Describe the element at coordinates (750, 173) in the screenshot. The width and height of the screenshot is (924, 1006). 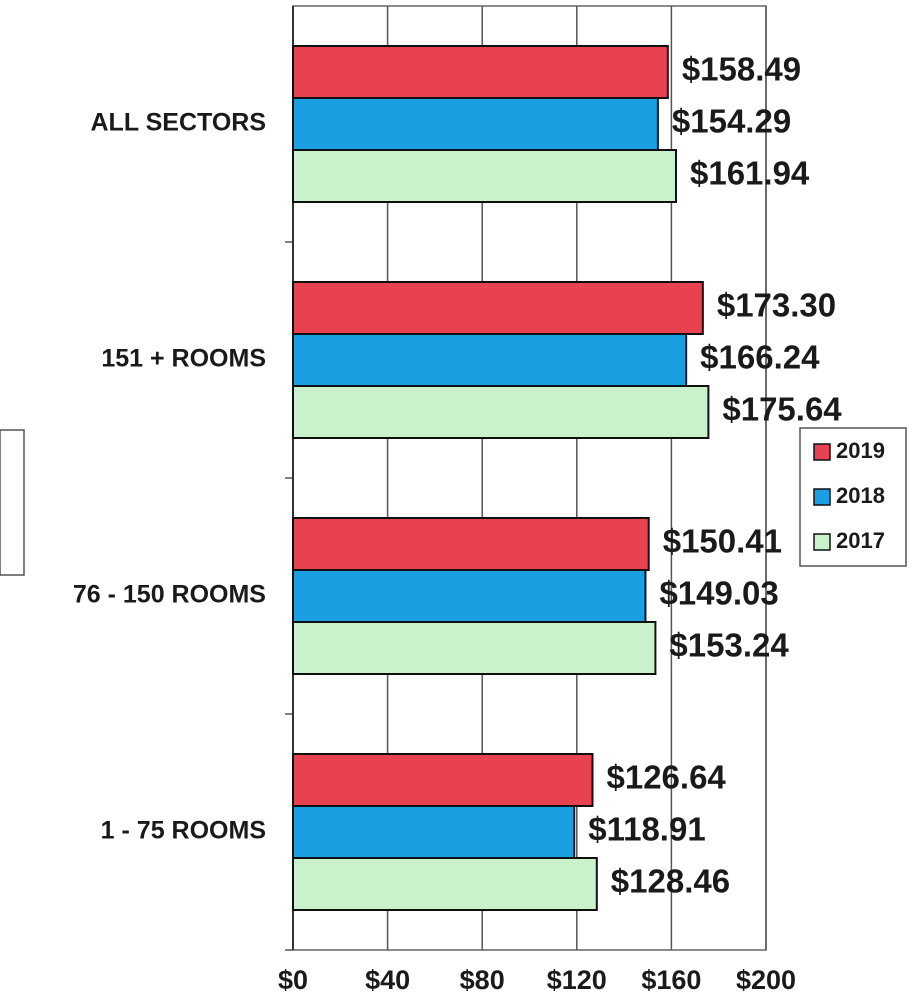
I see `value-label: $161.94` at that location.